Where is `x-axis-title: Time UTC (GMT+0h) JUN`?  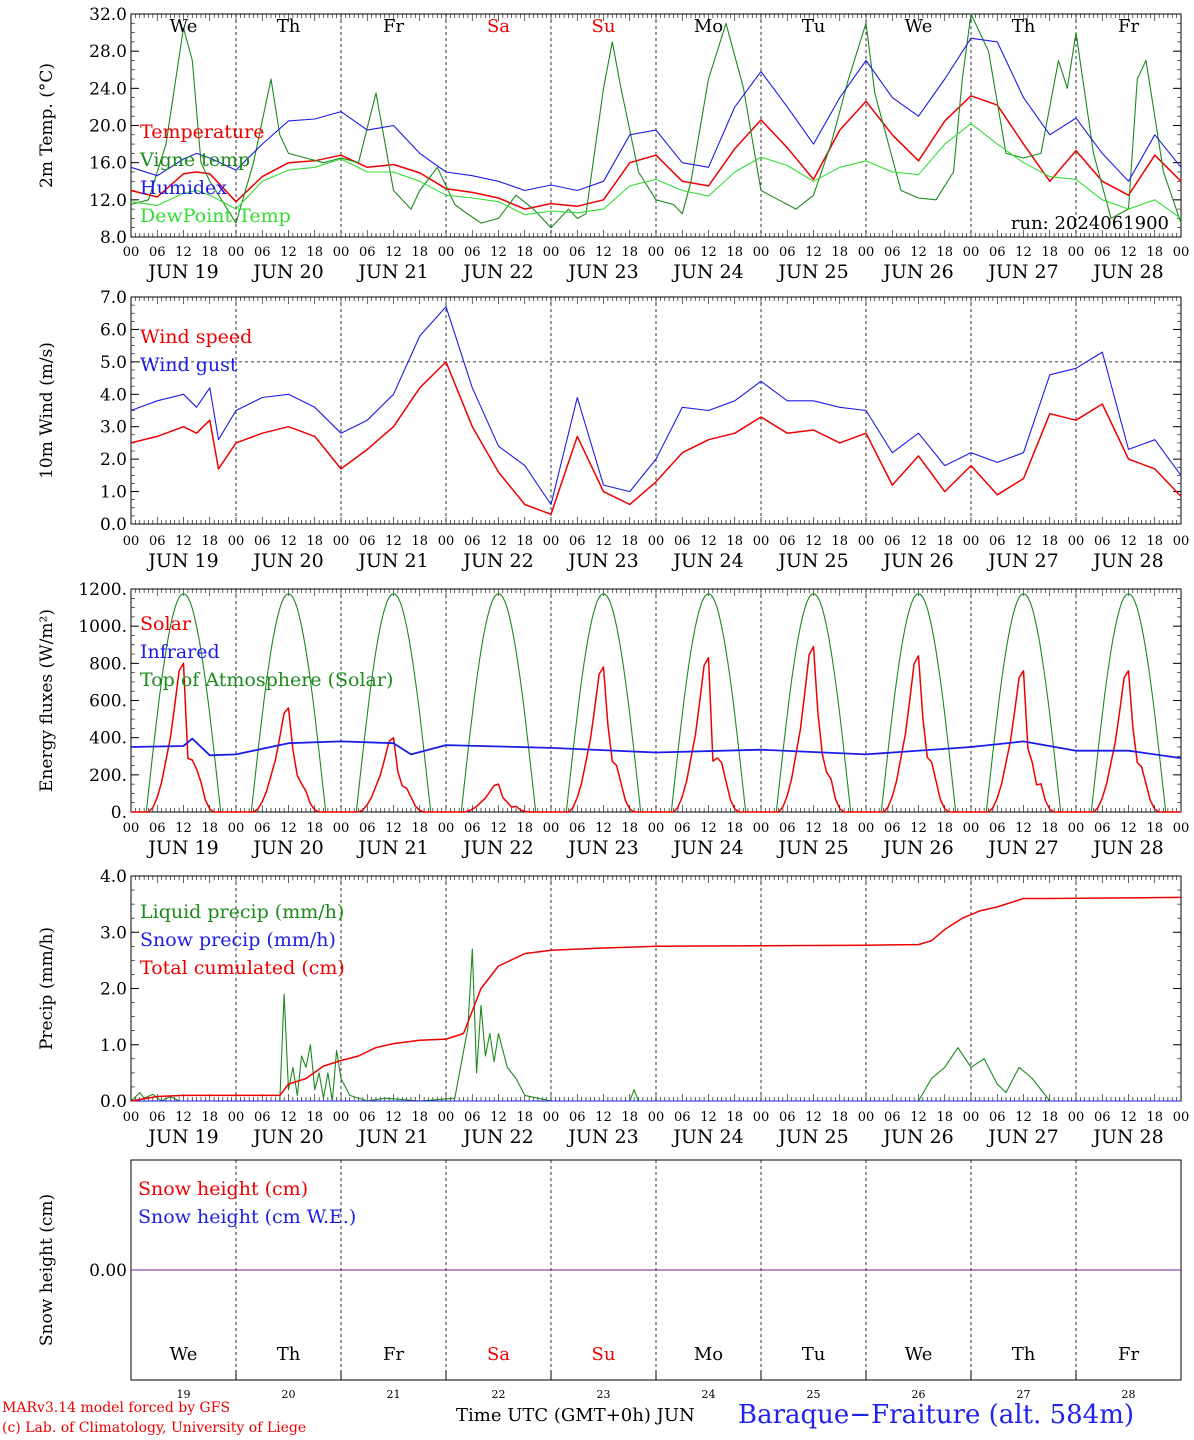
x-axis-title: Time UTC (GMT+0h) JUN is located at coordinates (575, 1415).